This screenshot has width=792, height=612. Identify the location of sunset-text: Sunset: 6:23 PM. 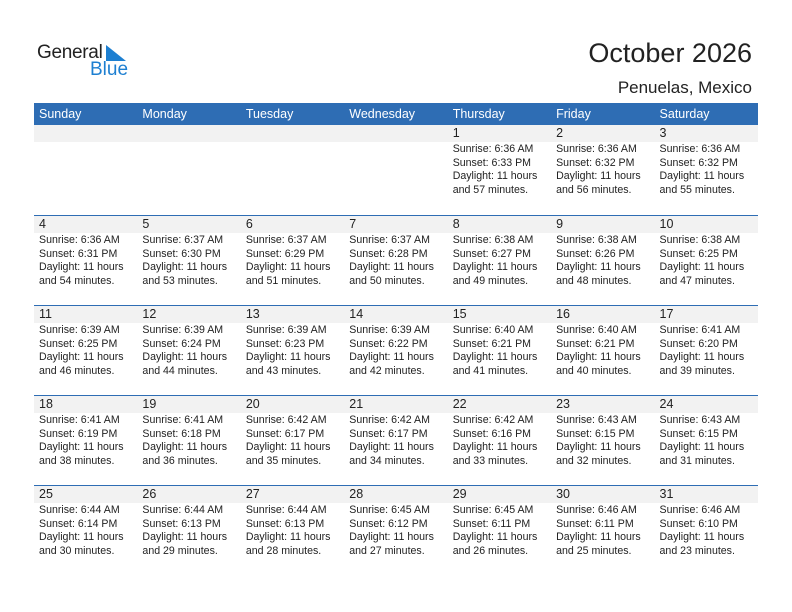
(285, 343).